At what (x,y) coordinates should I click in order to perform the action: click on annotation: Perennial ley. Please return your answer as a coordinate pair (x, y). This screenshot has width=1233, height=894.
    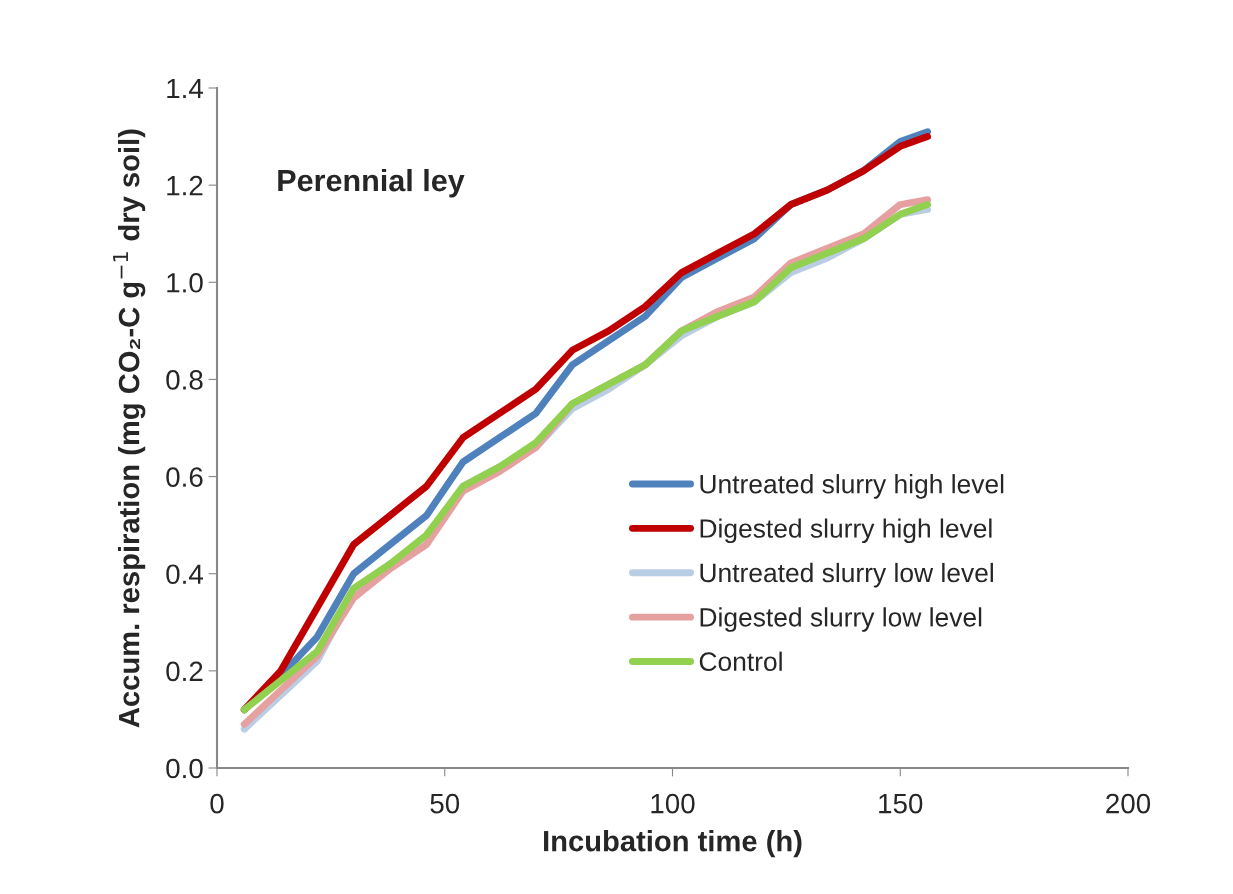
    Looking at the image, I should click on (371, 183).